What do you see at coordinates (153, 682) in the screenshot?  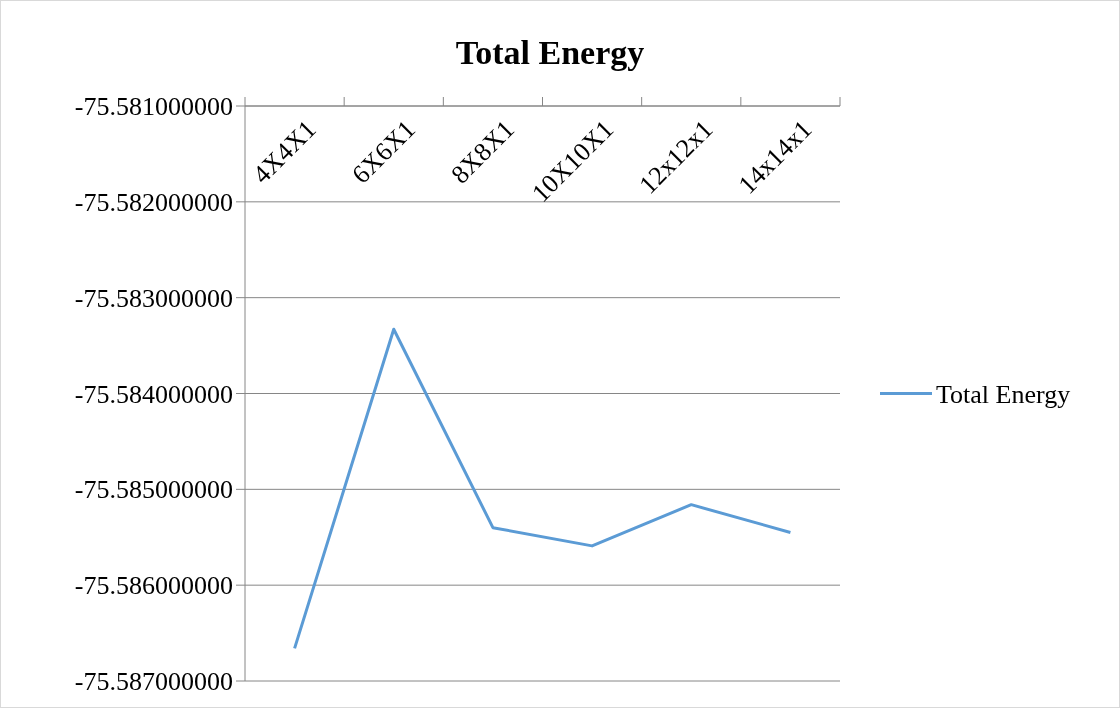 I see `y-tick-label: -75.587000000` at bounding box center [153, 682].